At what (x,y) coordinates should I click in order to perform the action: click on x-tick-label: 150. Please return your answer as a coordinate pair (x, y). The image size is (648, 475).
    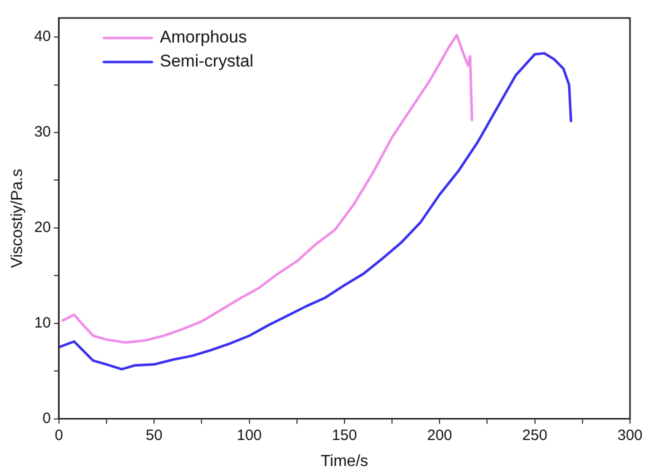
    Looking at the image, I should click on (344, 435).